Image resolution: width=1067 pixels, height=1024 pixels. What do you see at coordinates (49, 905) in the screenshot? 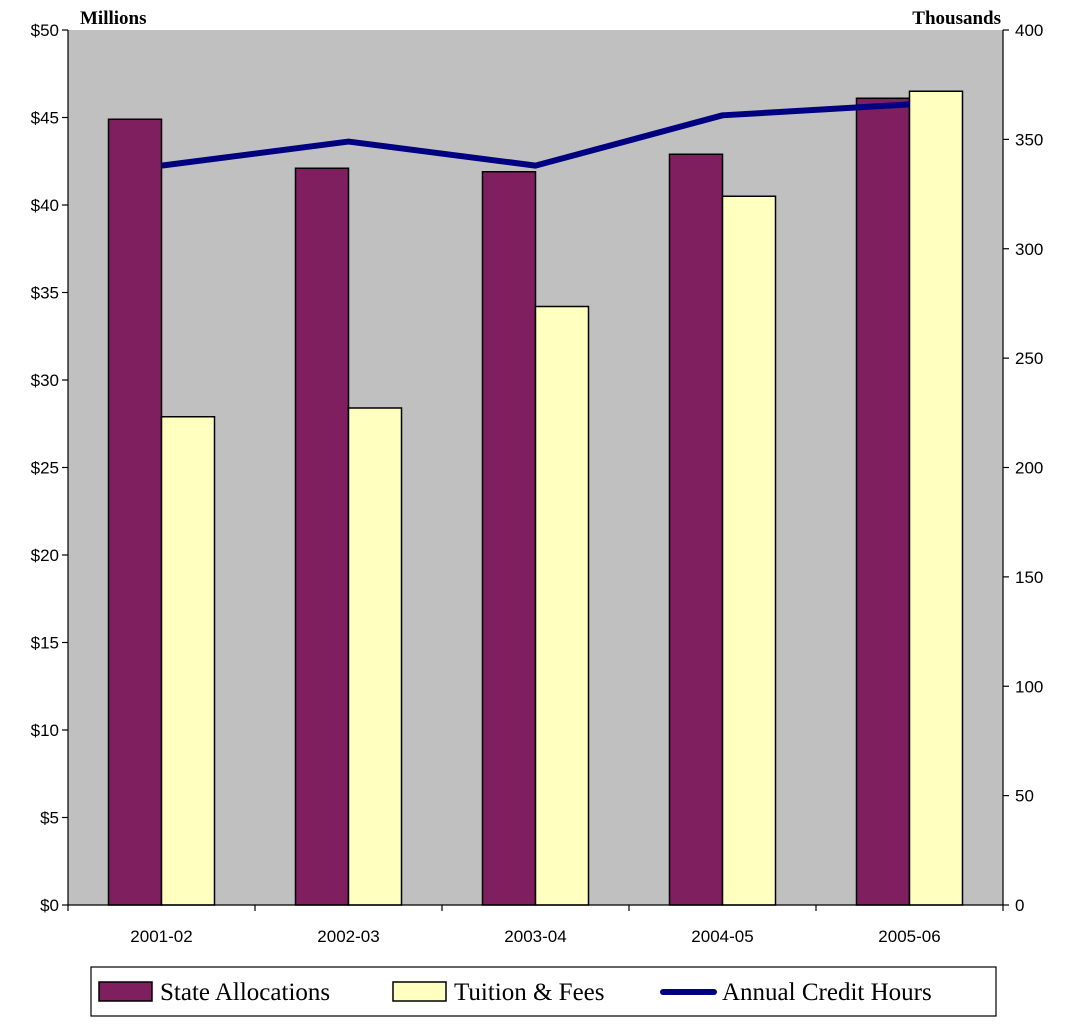
I see `left-axis-tick-label: $0` at bounding box center [49, 905].